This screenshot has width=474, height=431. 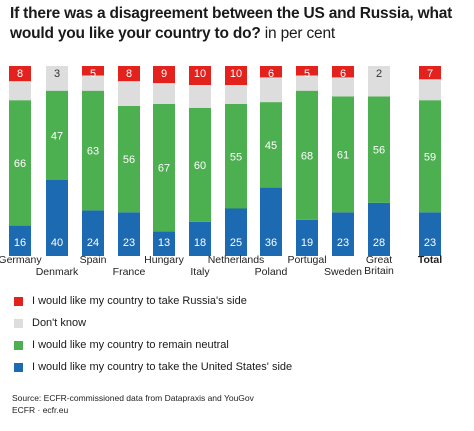 I want to click on category-label: Spain, so click(x=93, y=260).